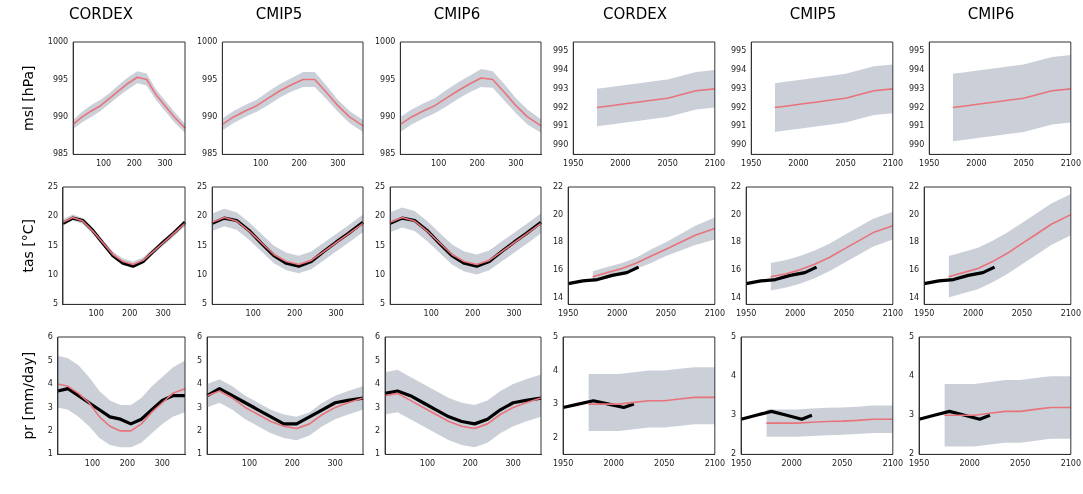 The width and height of the screenshot is (1083, 494). I want to click on y-axis-title: tas [°C], so click(28, 245).